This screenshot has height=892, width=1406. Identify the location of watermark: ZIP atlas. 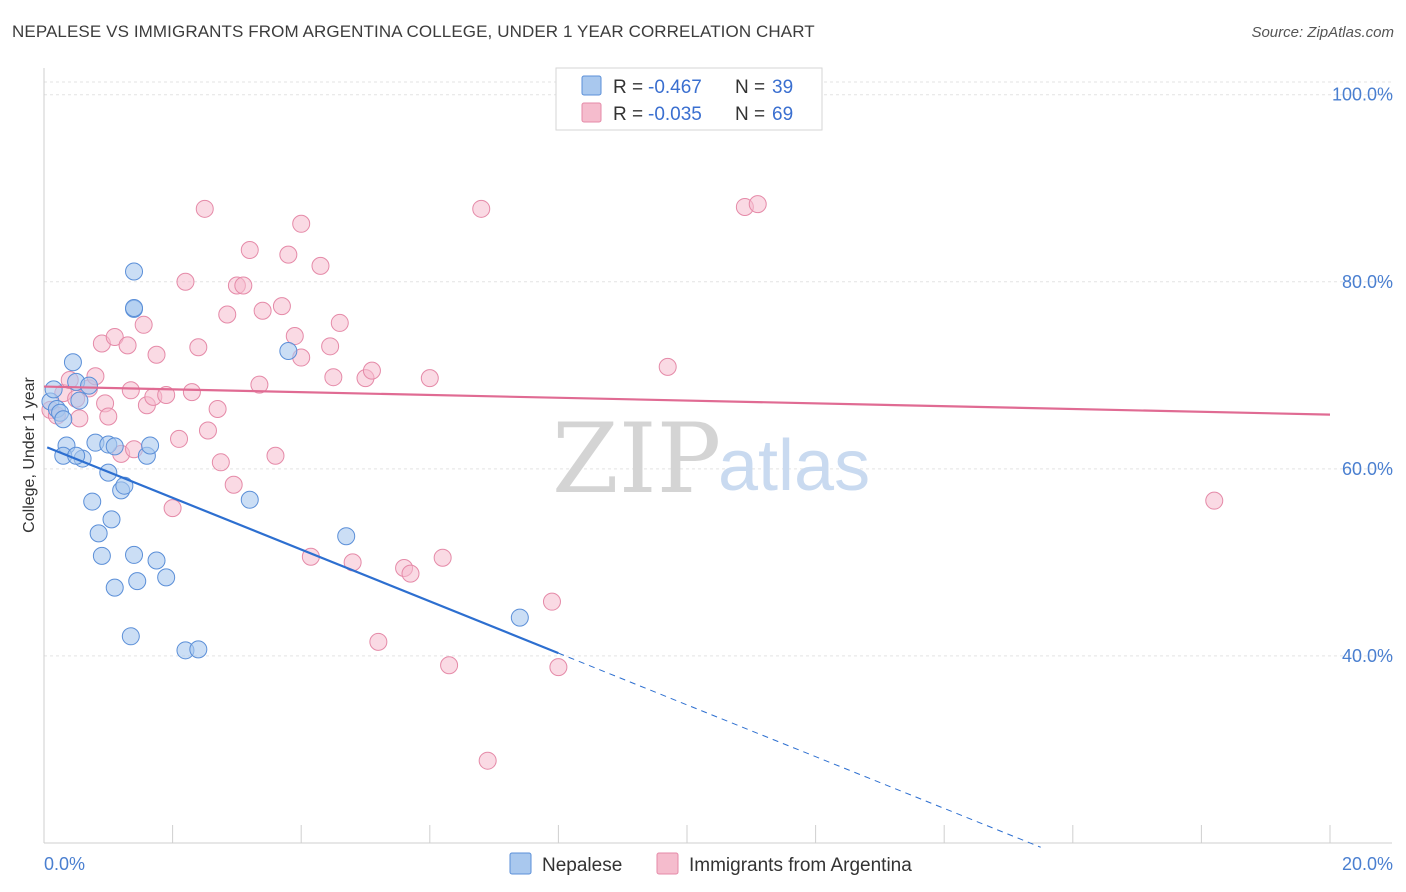
(711, 459).